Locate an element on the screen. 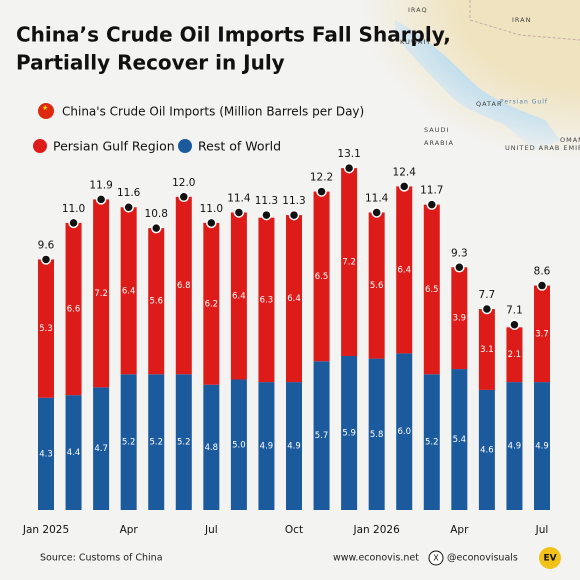 The width and height of the screenshot is (580, 580). value-label: 4.4 is located at coordinates (74, 453).